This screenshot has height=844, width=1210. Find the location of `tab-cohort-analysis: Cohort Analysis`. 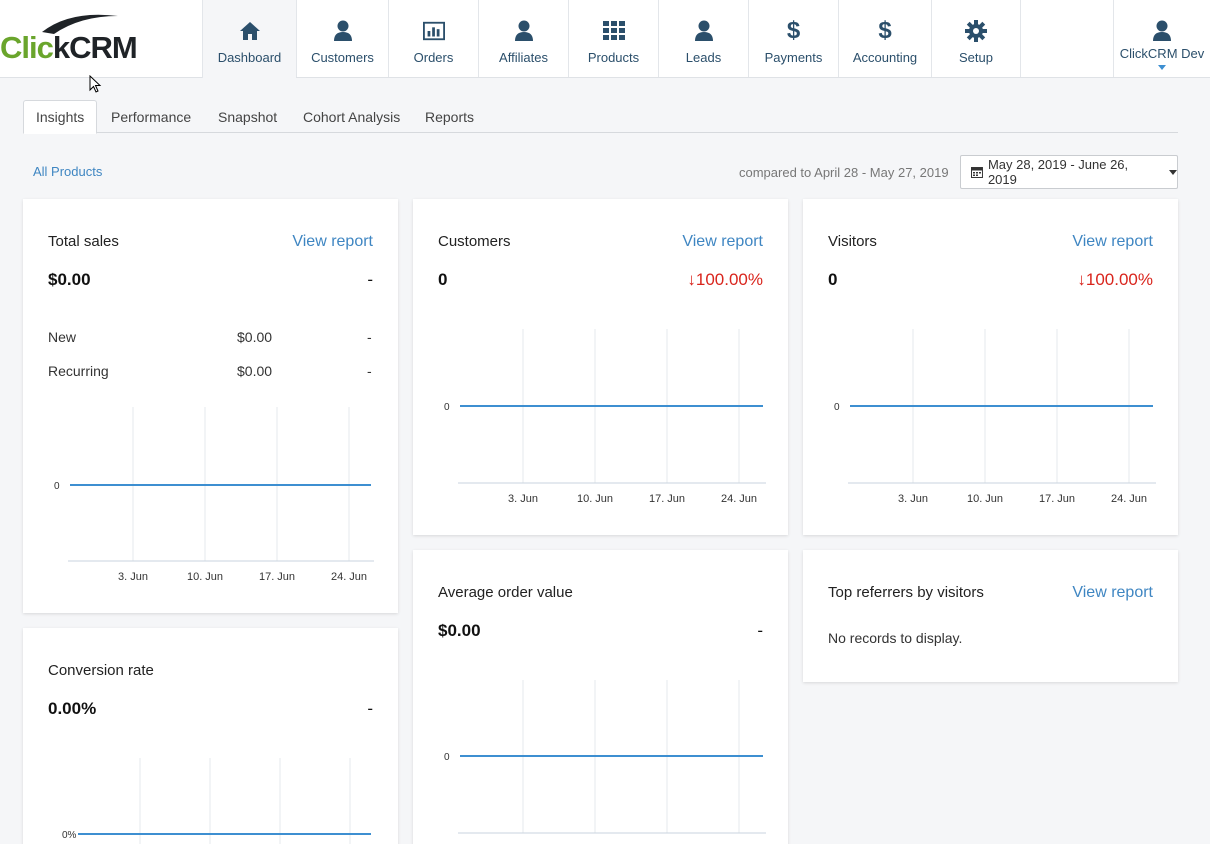

tab-cohort-analysis: Cohort Analysis is located at coordinates (352, 117).